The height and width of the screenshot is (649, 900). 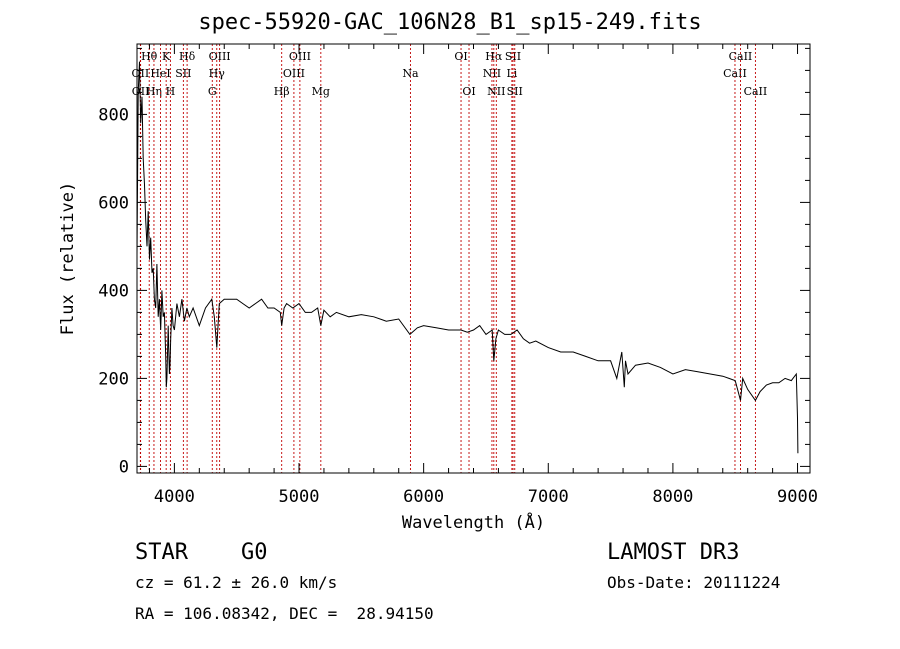 I want to click on line-label-22: Li, so click(x=511, y=73).